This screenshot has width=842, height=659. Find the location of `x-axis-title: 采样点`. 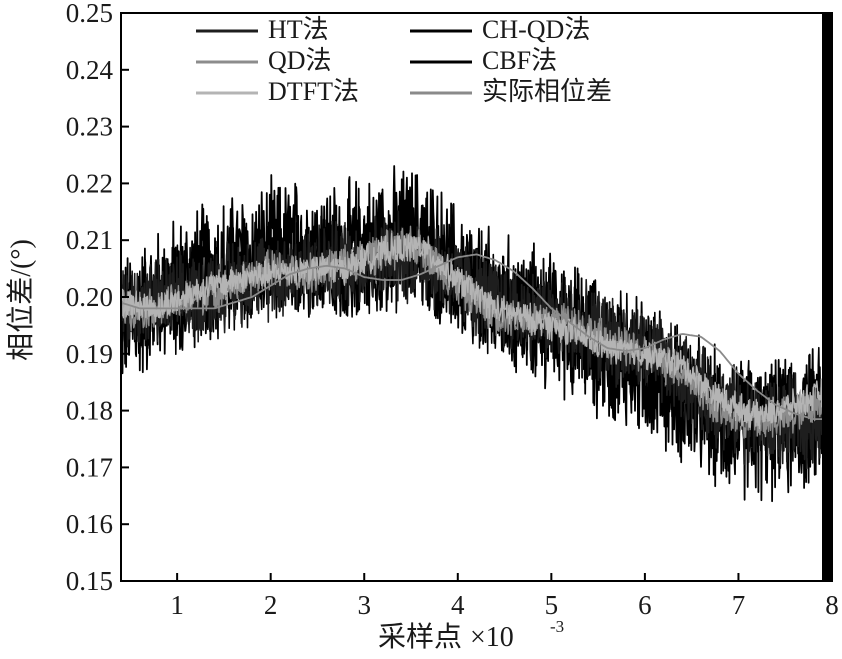

x-axis-title: 采样点 is located at coordinates (420, 637).